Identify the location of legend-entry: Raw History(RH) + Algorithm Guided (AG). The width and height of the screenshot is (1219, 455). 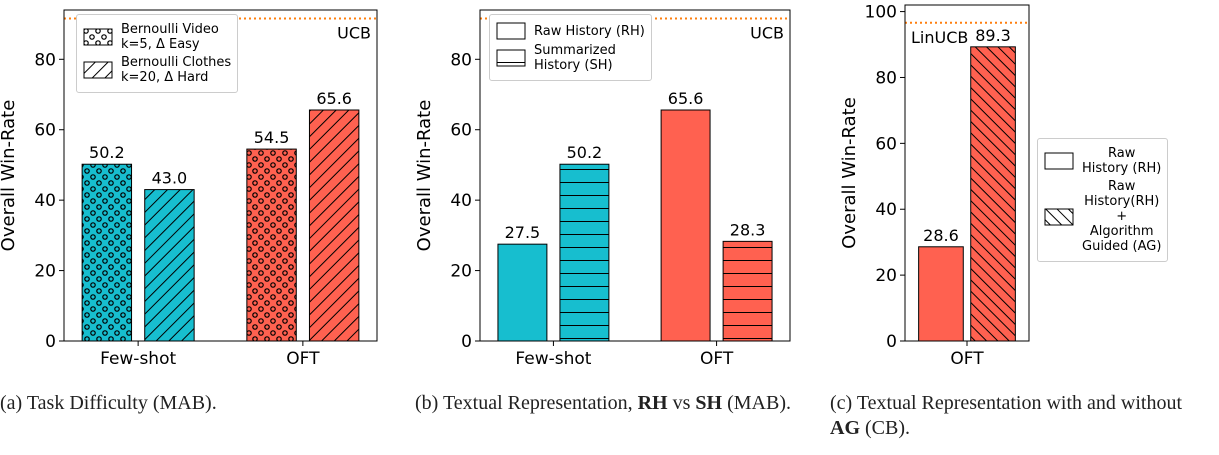
(1102, 216).